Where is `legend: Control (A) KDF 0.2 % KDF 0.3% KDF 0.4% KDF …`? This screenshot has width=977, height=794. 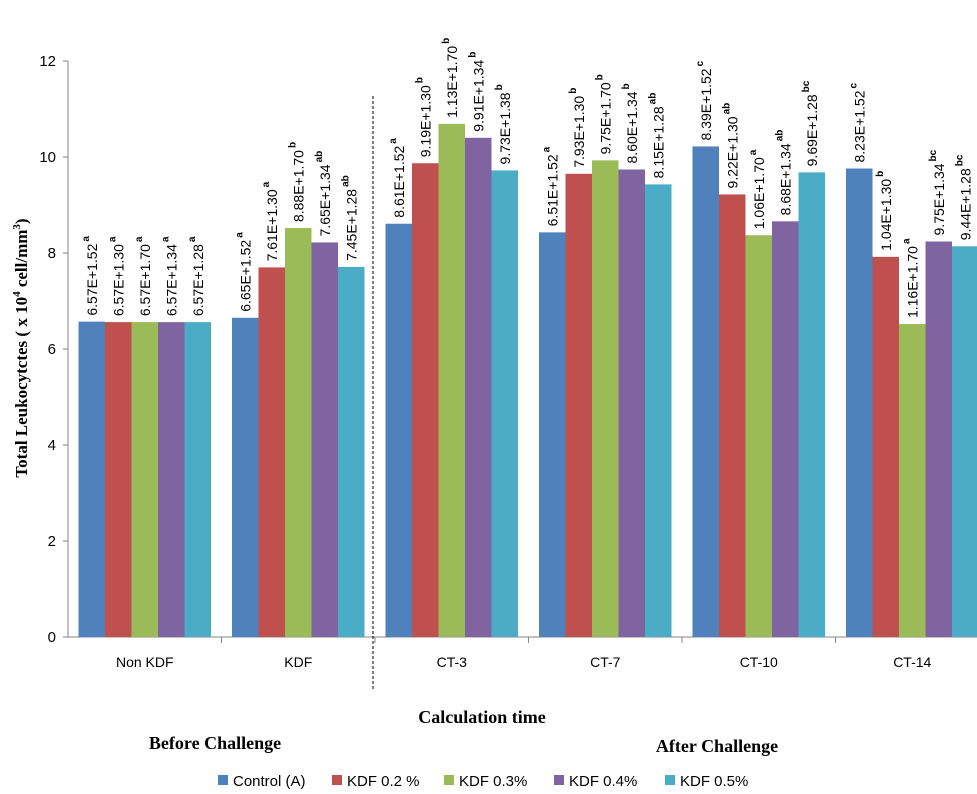
legend: Control (A) KDF 0.2 % KDF 0.3% KDF 0.4% KDF … is located at coordinates (483, 781).